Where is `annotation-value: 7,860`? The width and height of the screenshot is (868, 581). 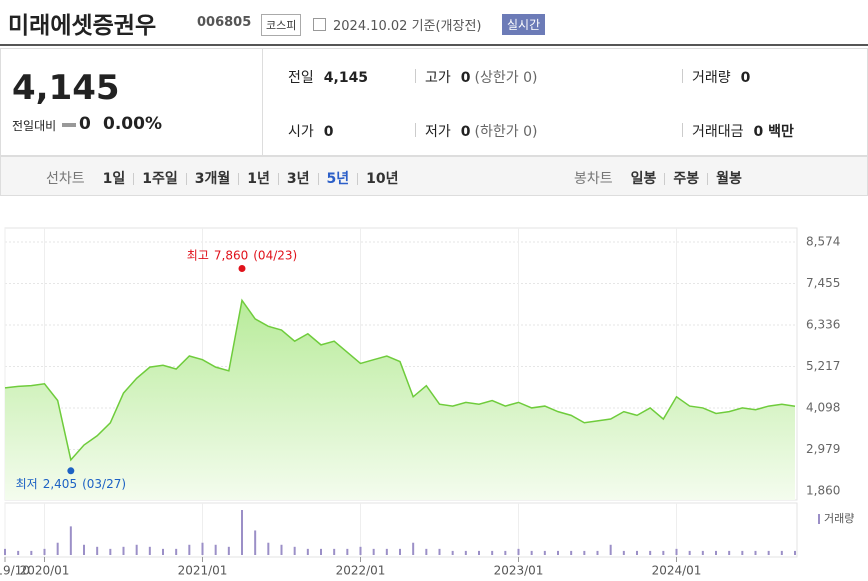 annotation-value: 7,860 is located at coordinates (231, 255).